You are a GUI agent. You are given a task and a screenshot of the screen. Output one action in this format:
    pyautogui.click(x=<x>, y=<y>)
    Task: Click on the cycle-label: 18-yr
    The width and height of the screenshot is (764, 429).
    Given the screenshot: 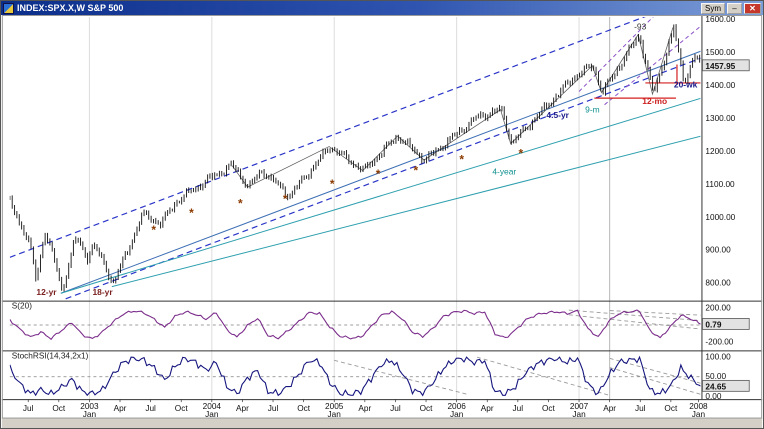 What is the action you would take?
    pyautogui.click(x=102, y=292)
    